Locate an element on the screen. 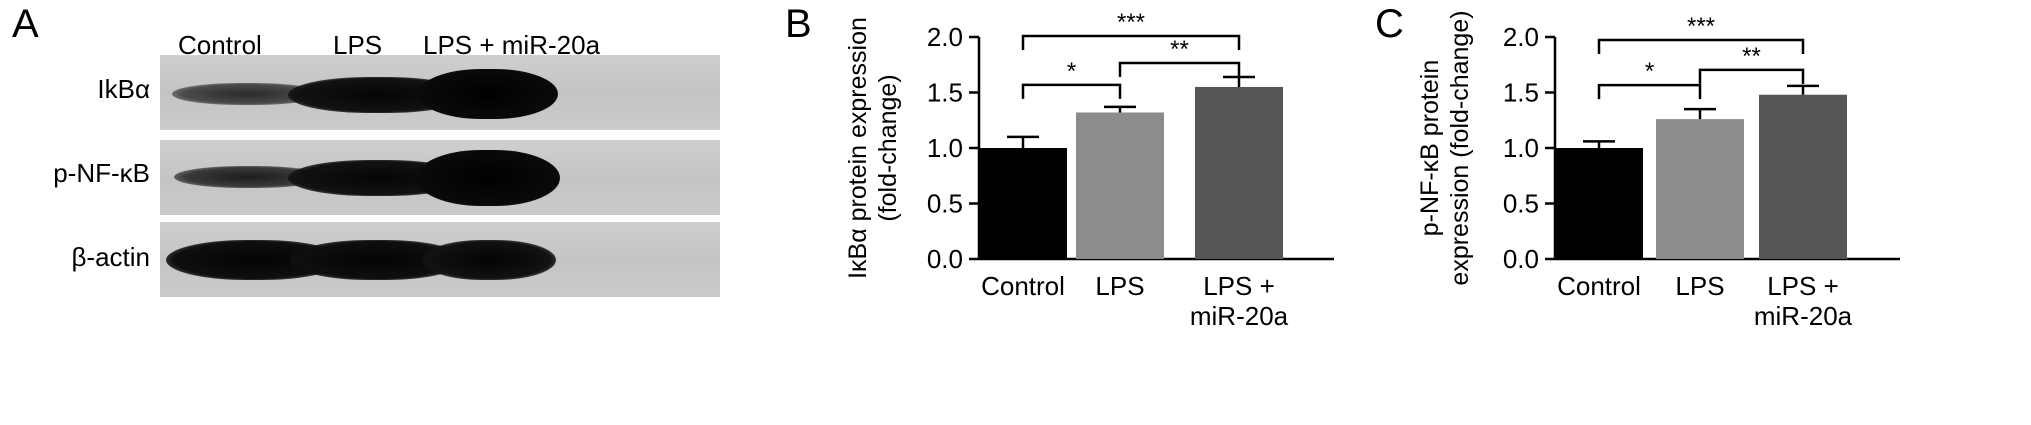  band-ikba-control is located at coordinates (247, 94).